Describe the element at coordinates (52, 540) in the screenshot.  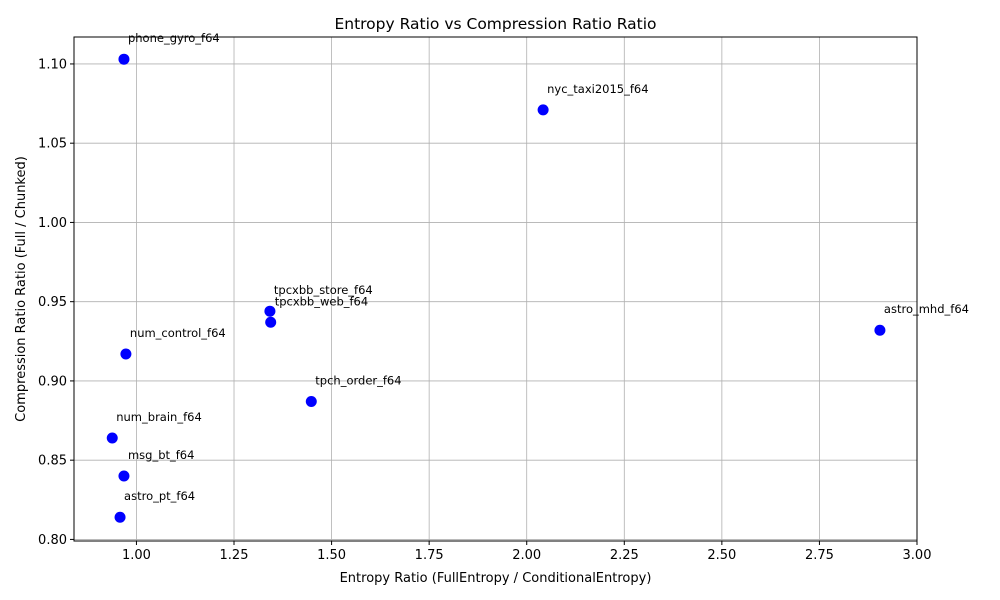
I see `y-tick-label: 0.80` at that location.